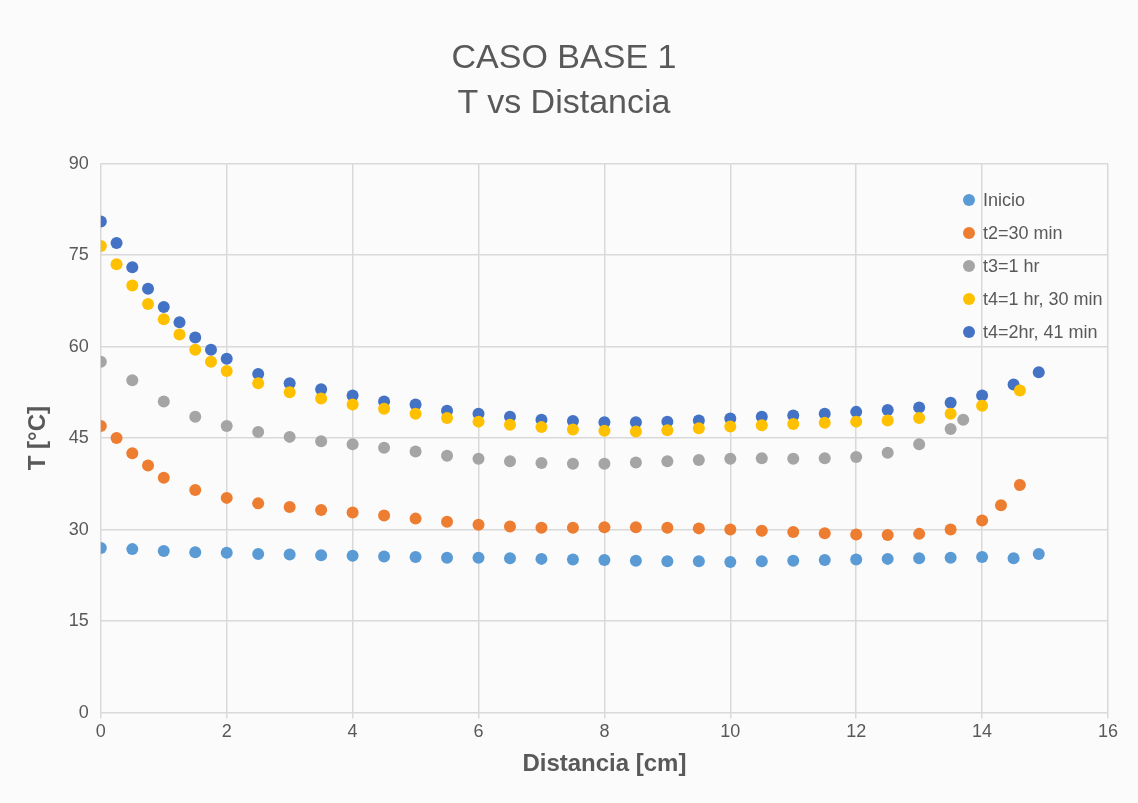 The image size is (1138, 803). Describe the element at coordinates (78, 162) in the screenshot. I see `y-tick-label: 90` at that location.